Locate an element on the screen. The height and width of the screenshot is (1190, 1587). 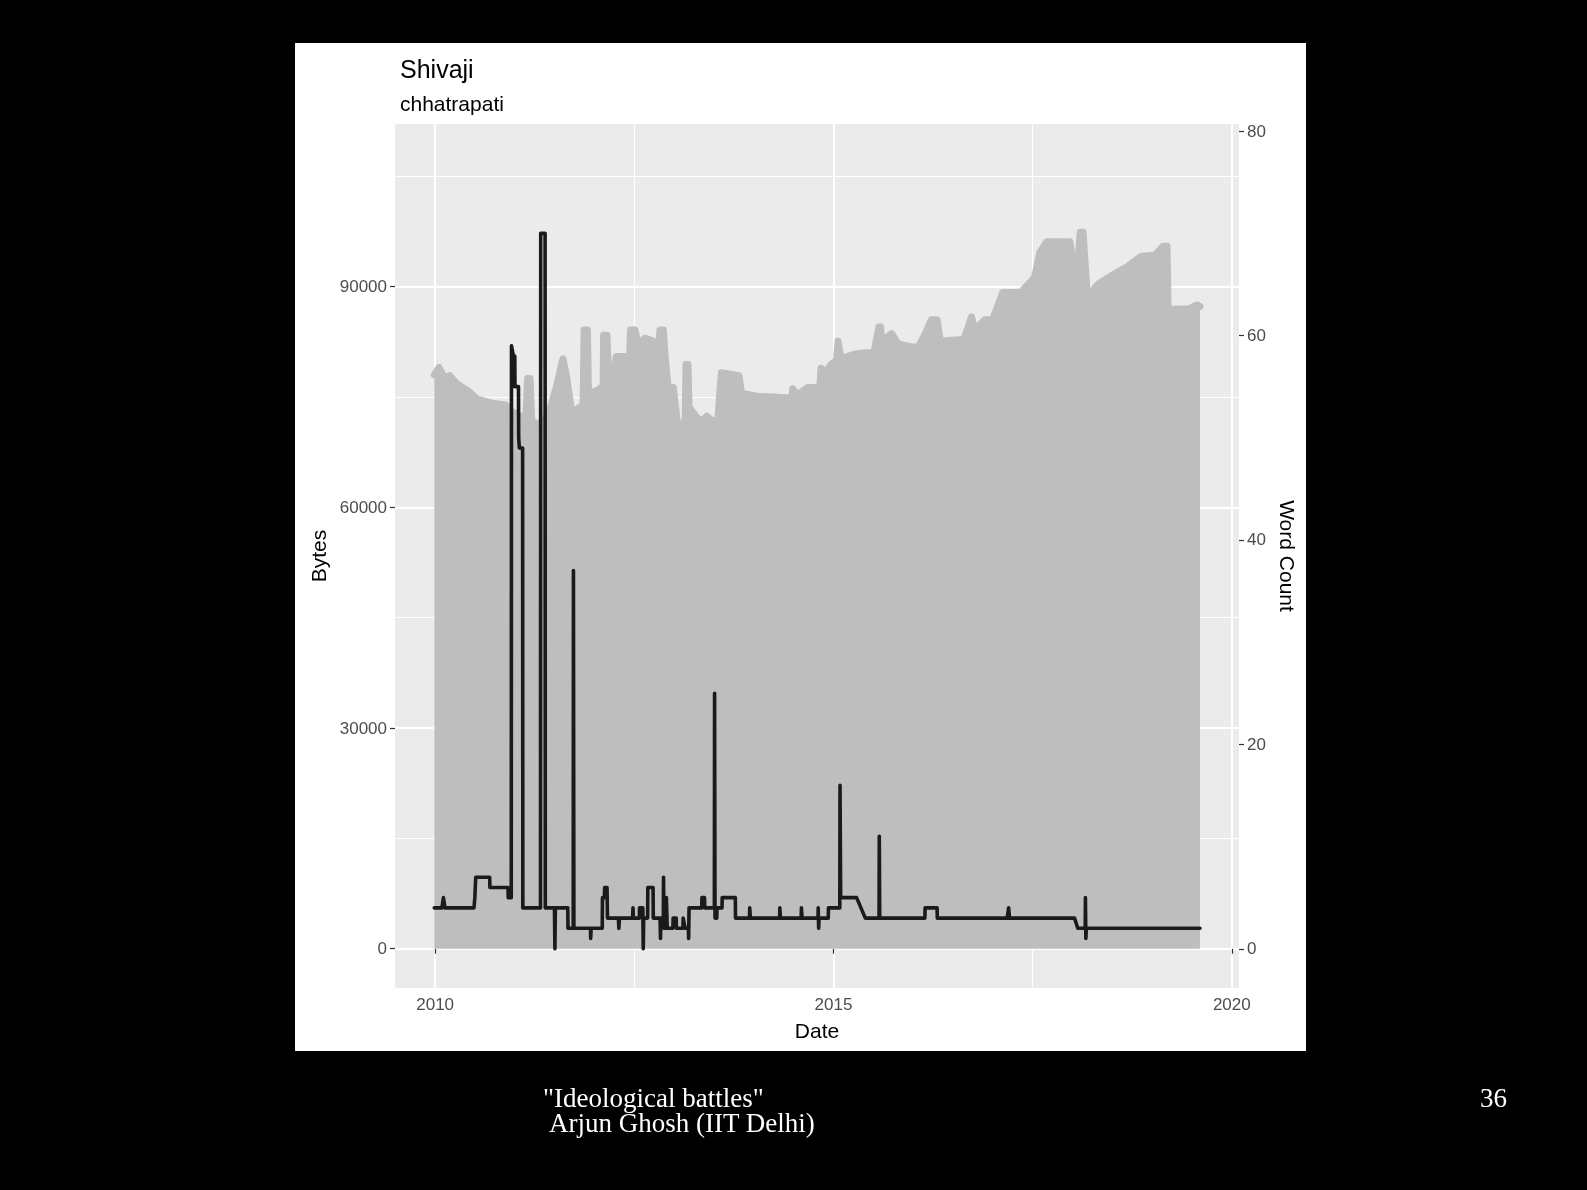
y2-tick-label: 20 is located at coordinates (1256, 744).